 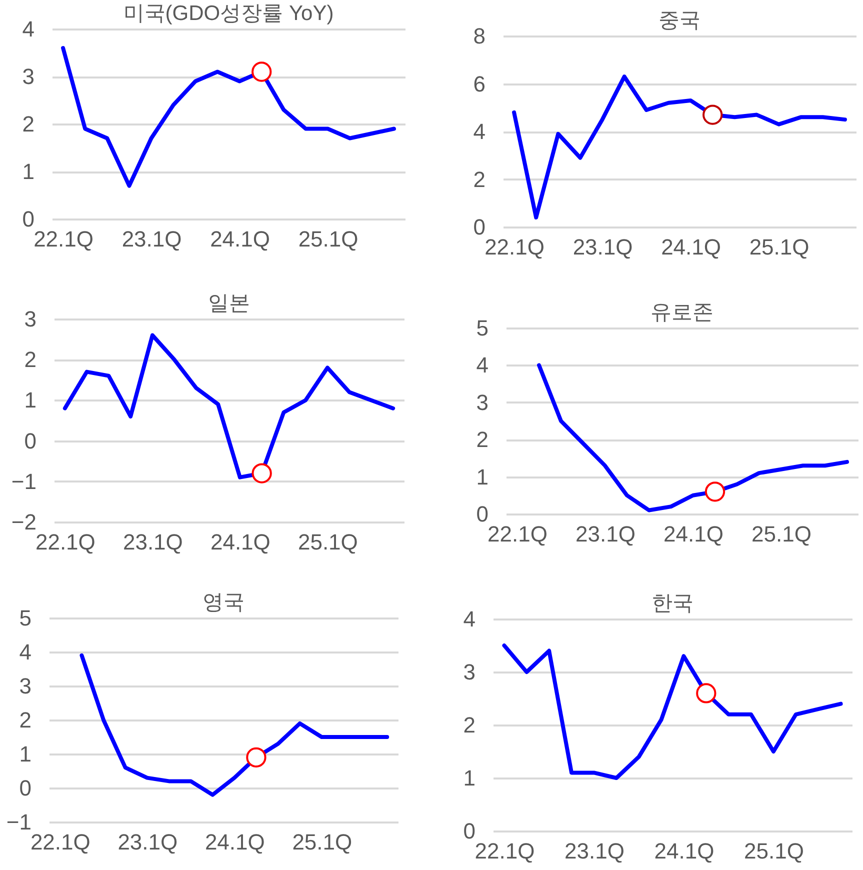 What do you see at coordinates (479, 36) in the screenshot?
I see `y-tick-label: 8` at bounding box center [479, 36].